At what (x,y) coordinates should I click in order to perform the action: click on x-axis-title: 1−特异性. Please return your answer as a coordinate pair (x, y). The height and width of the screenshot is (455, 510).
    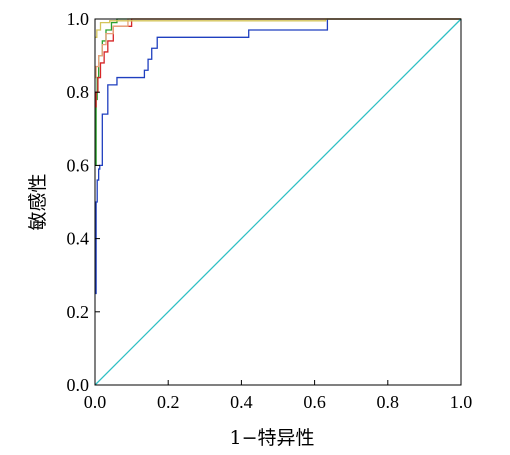
    Looking at the image, I should click on (271, 438).